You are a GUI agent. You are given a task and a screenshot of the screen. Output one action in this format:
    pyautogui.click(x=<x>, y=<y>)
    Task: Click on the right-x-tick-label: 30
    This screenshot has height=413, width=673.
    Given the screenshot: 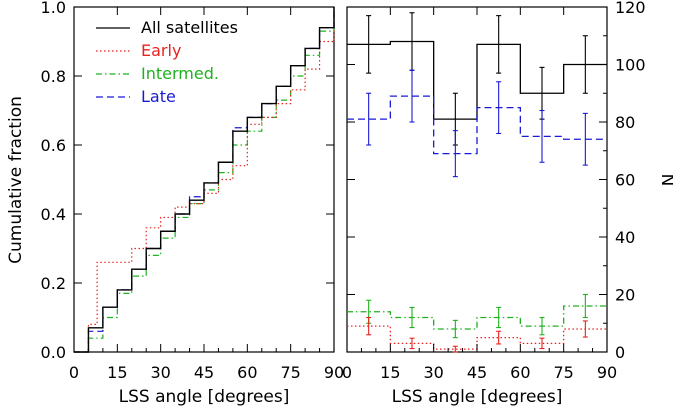 What is the action you would take?
    pyautogui.click(x=433, y=372)
    